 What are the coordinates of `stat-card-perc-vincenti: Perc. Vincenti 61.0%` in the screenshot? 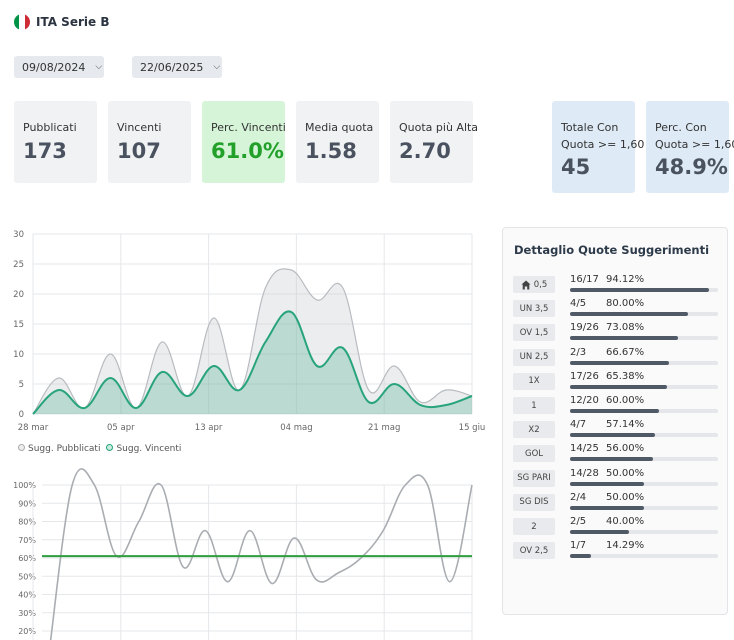 It's located at (244, 142).